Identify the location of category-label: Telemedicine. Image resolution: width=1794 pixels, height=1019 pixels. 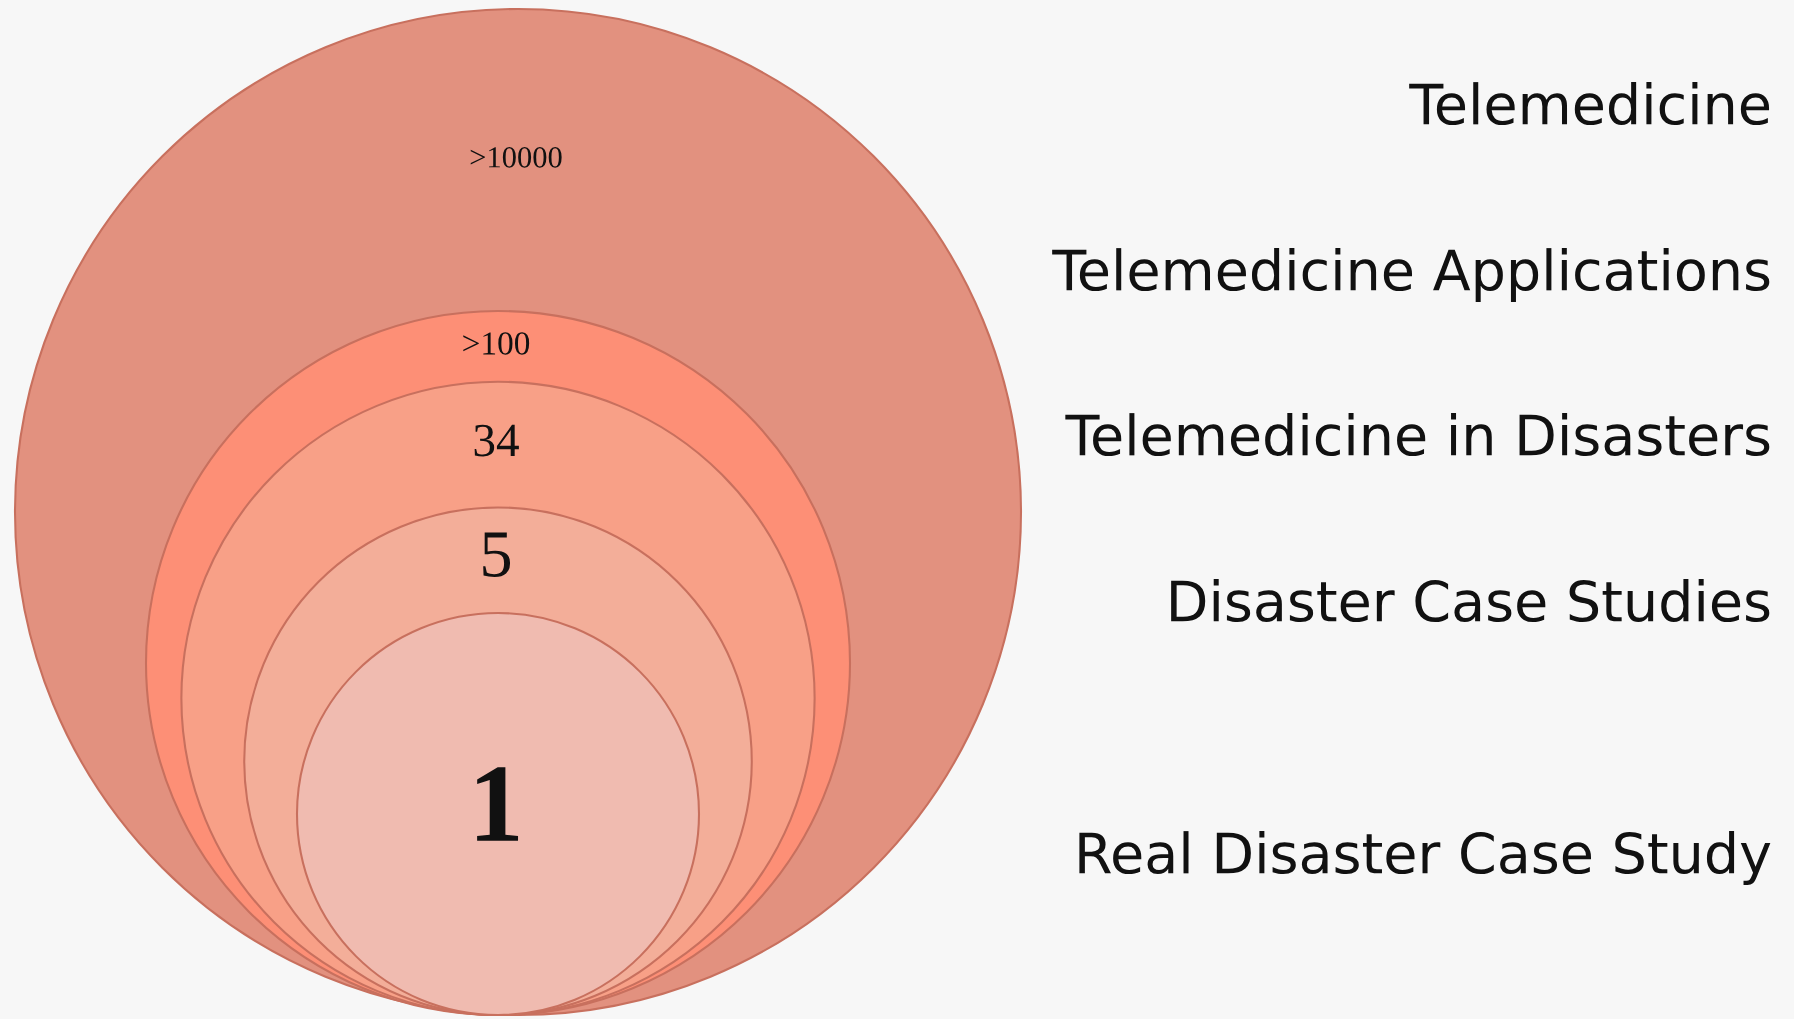
(1589, 104).